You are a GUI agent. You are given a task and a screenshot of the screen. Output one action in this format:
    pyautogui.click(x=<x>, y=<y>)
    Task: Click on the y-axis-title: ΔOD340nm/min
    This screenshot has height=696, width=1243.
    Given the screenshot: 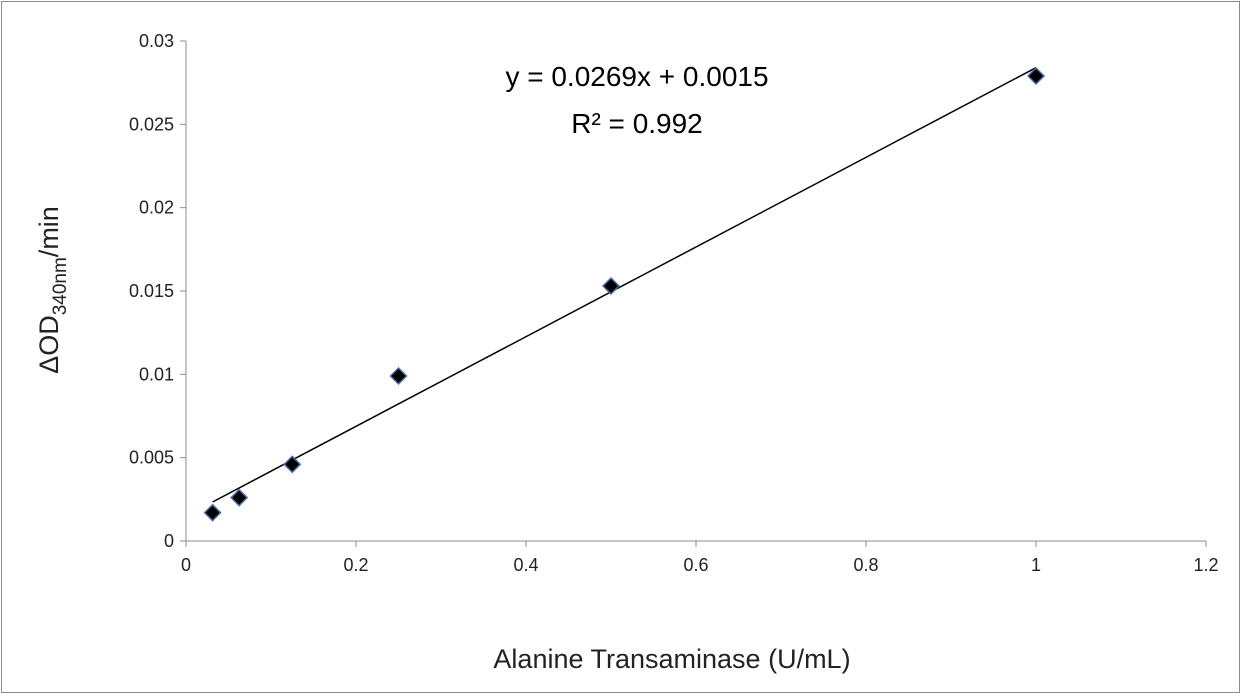 What is the action you would take?
    pyautogui.click(x=52, y=290)
    